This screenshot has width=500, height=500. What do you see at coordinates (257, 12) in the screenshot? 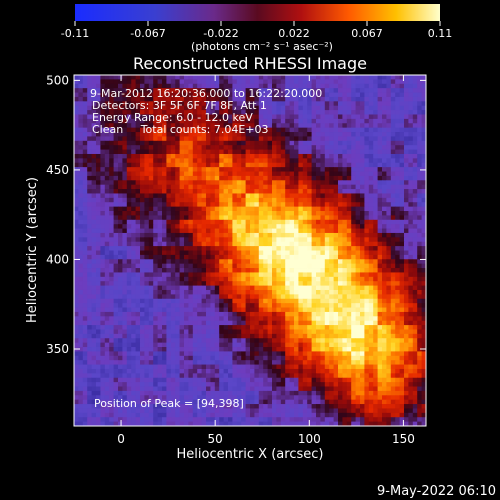
I see `colorbar` at bounding box center [257, 12].